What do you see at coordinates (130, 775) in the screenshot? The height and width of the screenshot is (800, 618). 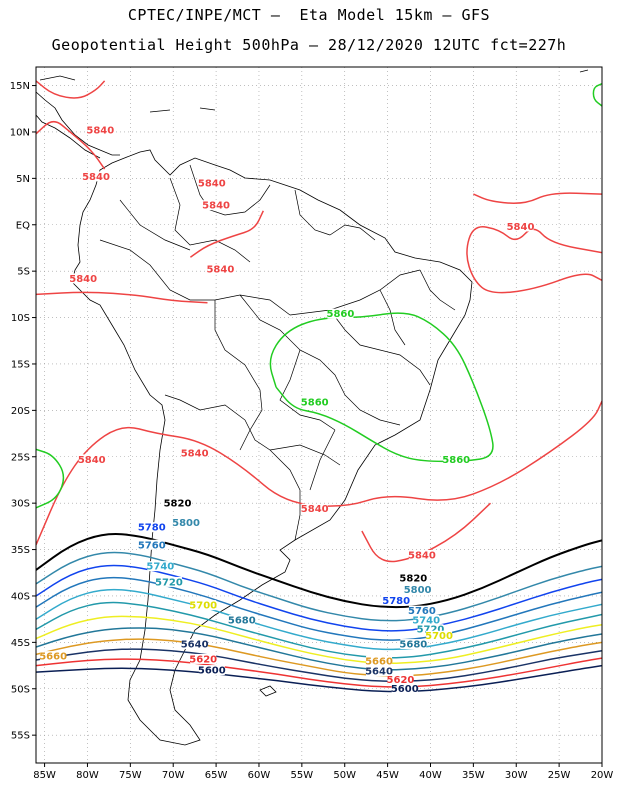 I see `tick-label-lon: 75W` at bounding box center [130, 775].